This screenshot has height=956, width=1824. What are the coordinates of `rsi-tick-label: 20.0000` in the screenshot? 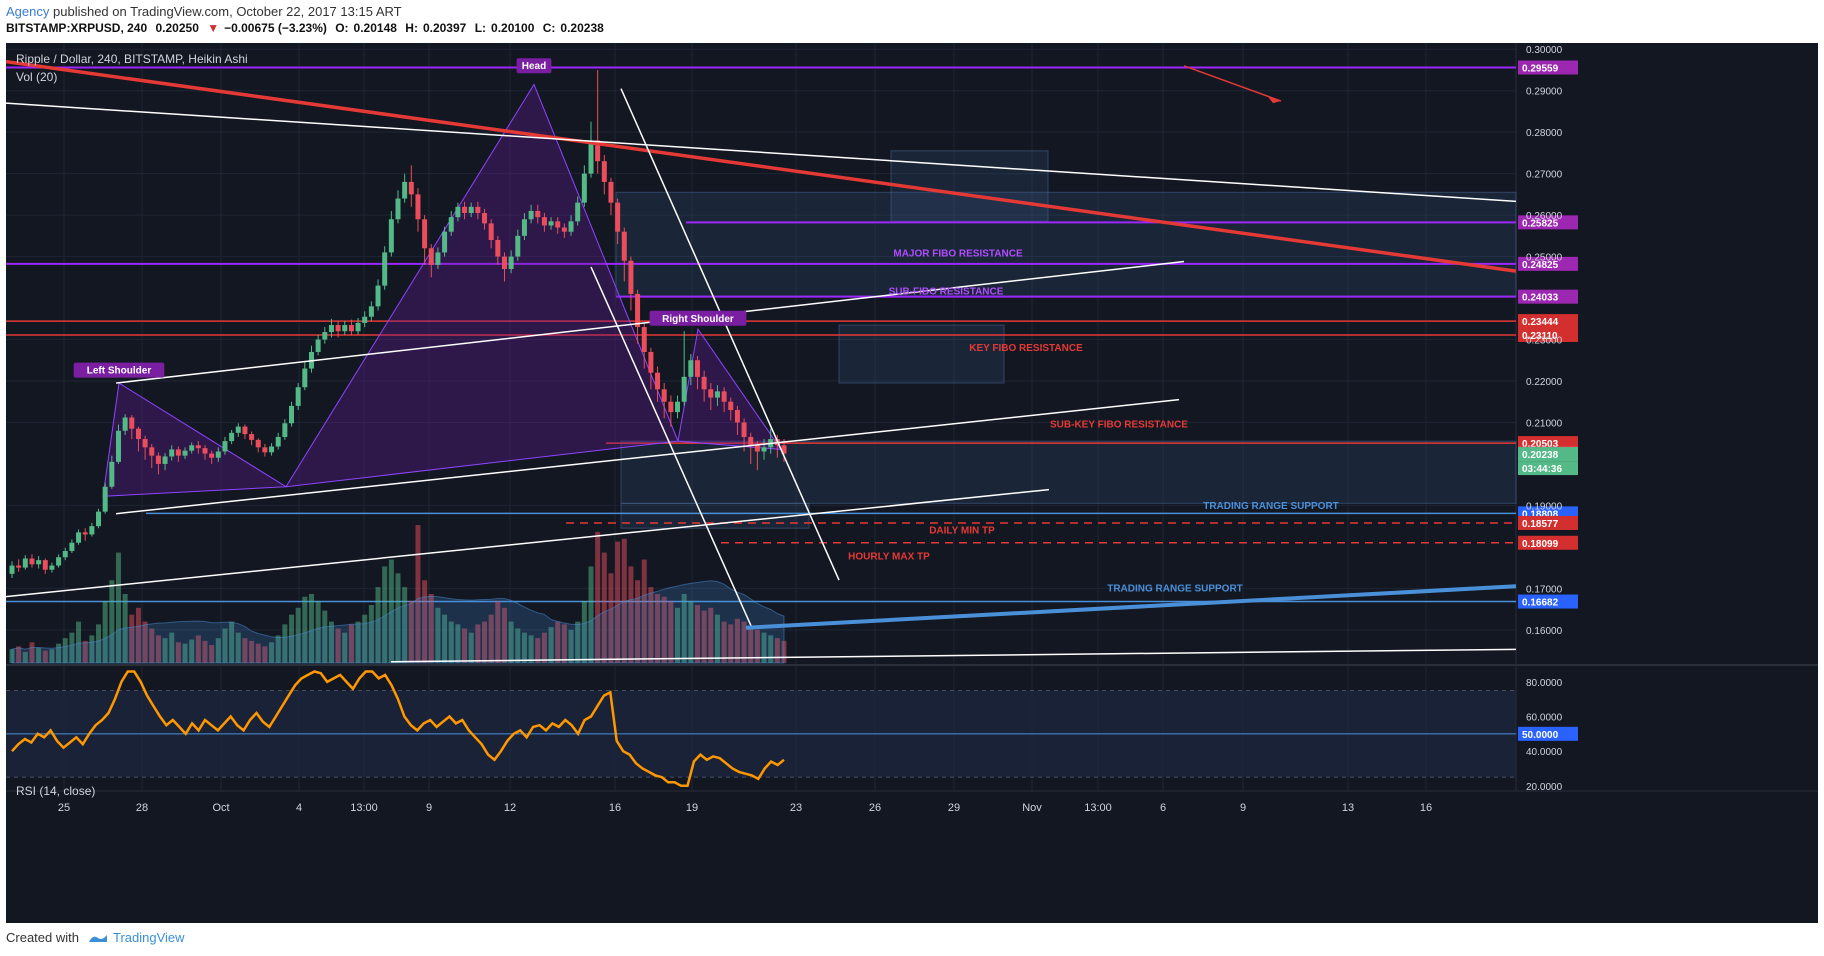 It's located at (1544, 787).